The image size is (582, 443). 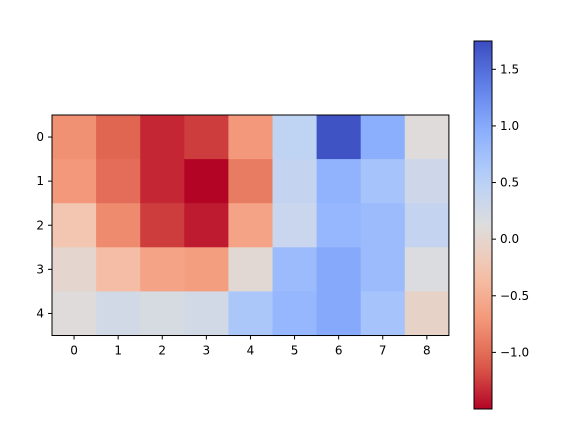 I want to click on x-tick-label: 1, so click(x=118, y=351).